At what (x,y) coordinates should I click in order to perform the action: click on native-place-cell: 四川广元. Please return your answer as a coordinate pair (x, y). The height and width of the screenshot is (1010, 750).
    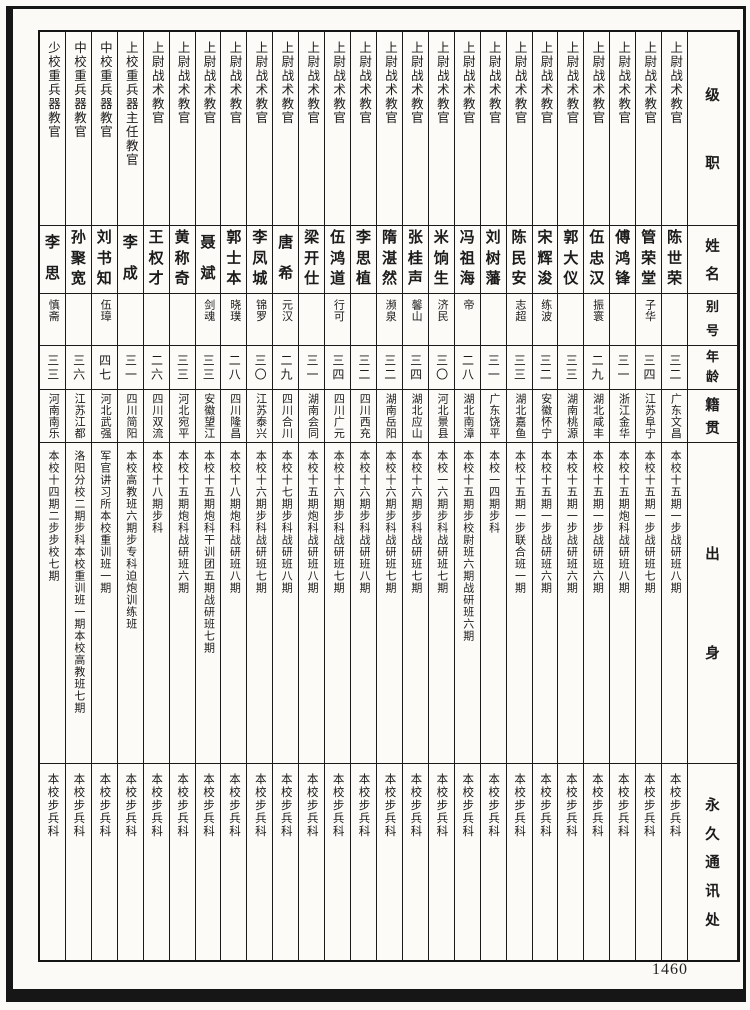
    Looking at the image, I should click on (338, 417).